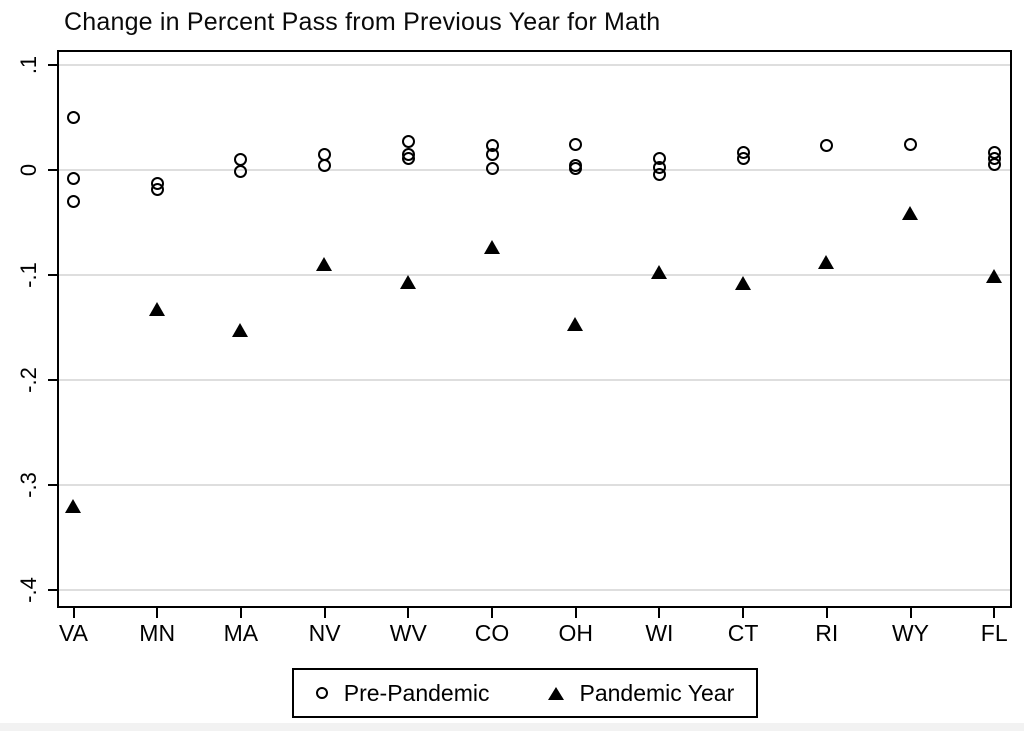 This screenshot has width=1024, height=731. Describe the element at coordinates (73, 633) in the screenshot. I see `x-tick-label: VA` at that location.